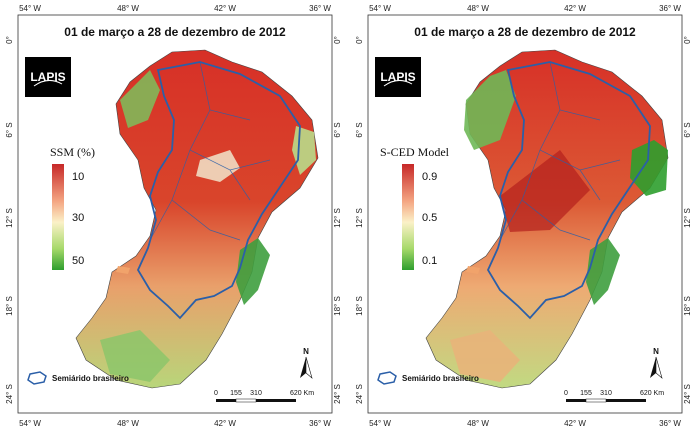  Describe the element at coordinates (72, 207) in the screenshot. I see `legend: SSM (%) 10 30 50` at that location.